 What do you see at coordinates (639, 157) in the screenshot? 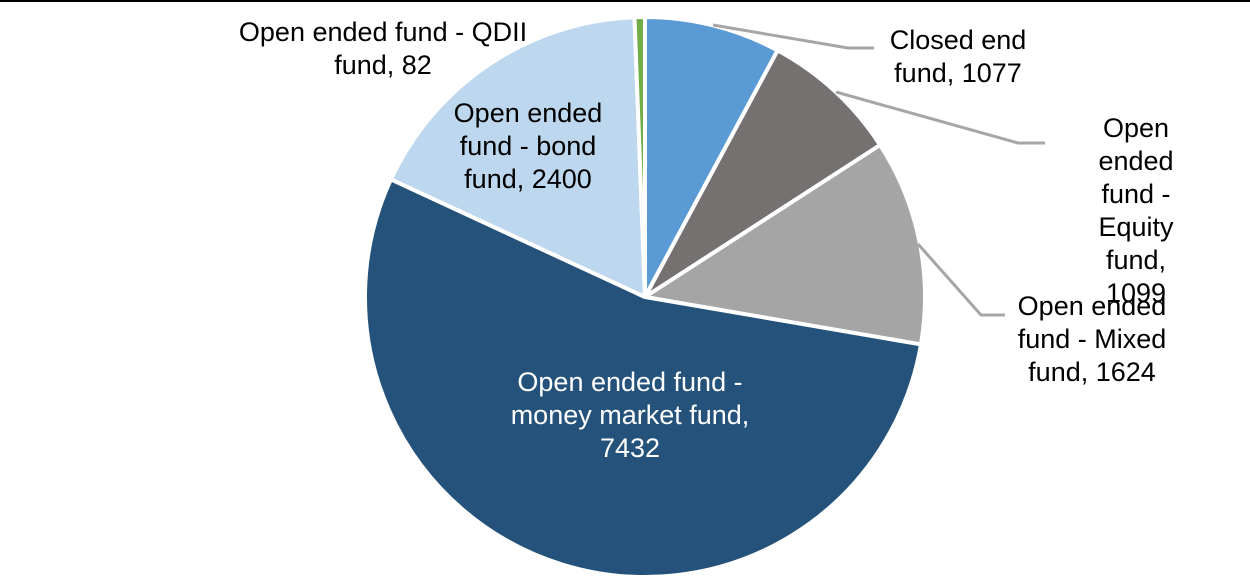
I see `pie-slice-open-ended-fund-qdii-fund` at bounding box center [639, 157].